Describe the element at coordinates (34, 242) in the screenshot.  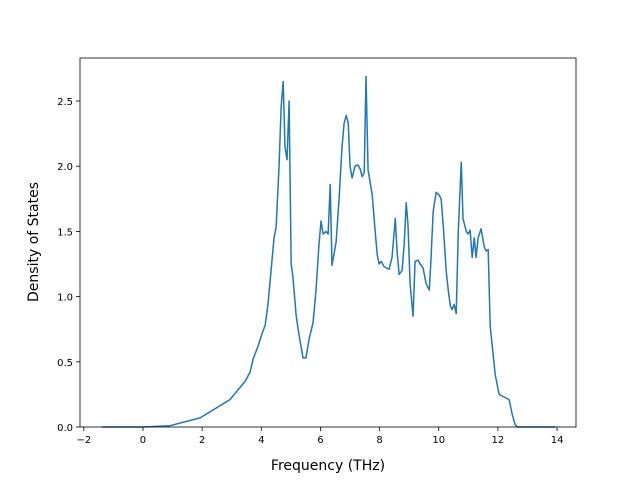
I see `y-axis-label: Density of States` at that location.